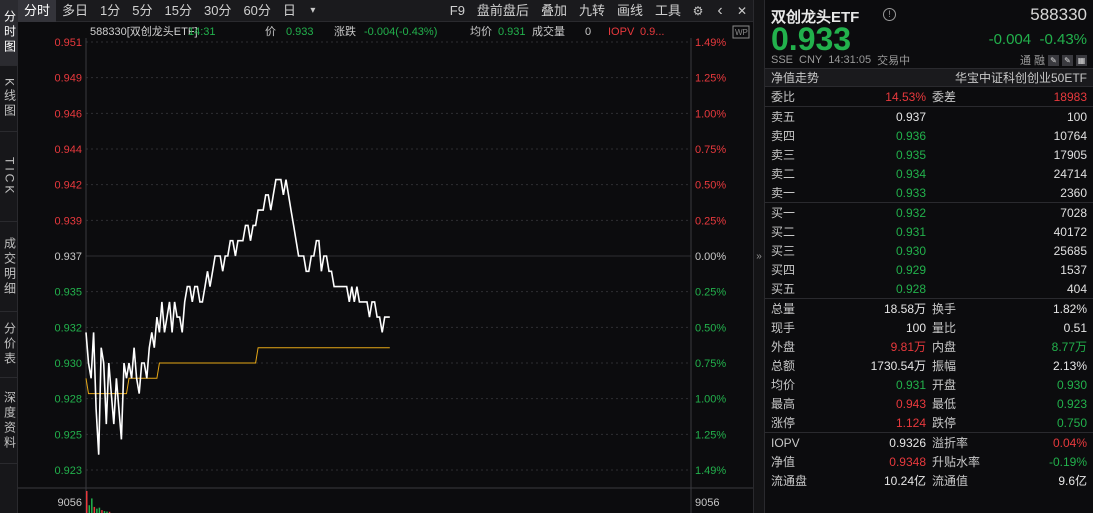  I want to click on y-tick-left: 0.930, so click(68, 364).